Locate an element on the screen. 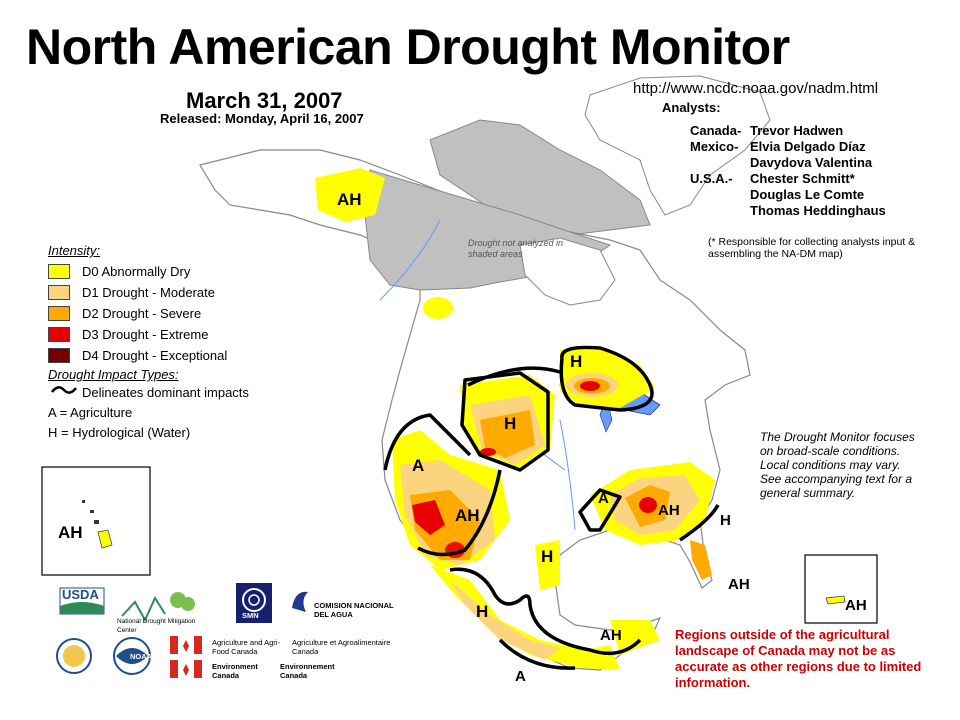 The width and height of the screenshot is (960, 720). legend-swatch-d3 is located at coordinates (59, 334).